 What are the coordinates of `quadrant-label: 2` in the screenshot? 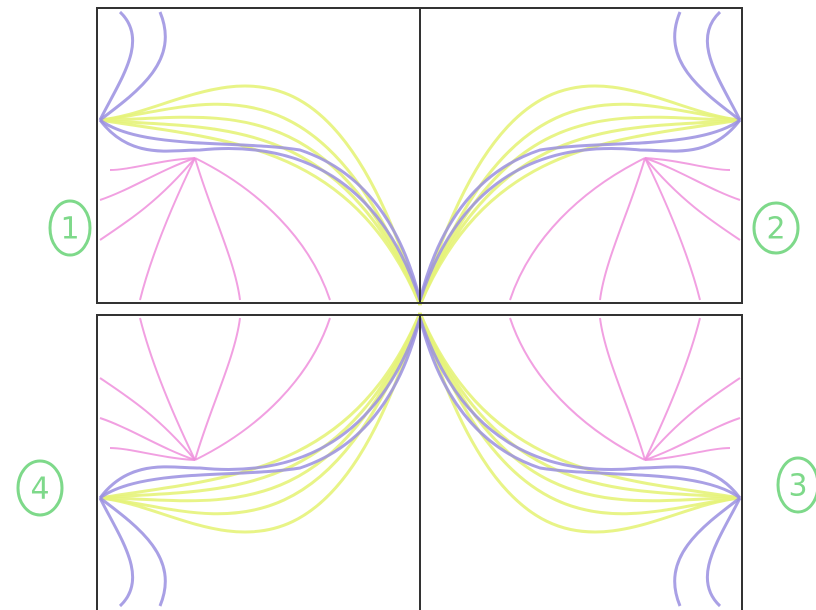 It's located at (775, 229).